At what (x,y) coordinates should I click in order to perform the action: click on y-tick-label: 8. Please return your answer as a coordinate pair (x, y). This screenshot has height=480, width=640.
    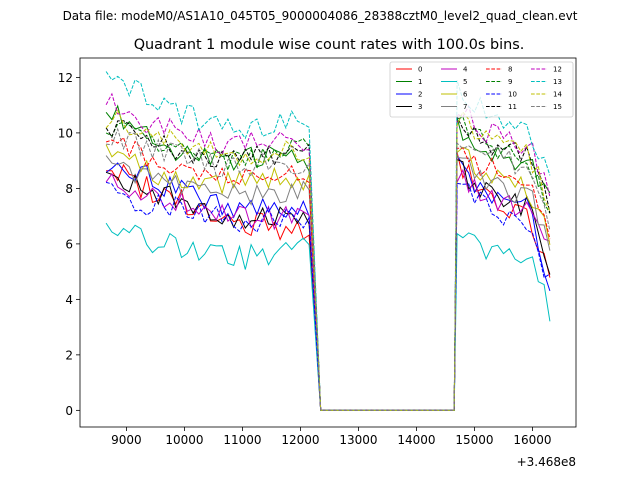
    Looking at the image, I should click on (69, 189).